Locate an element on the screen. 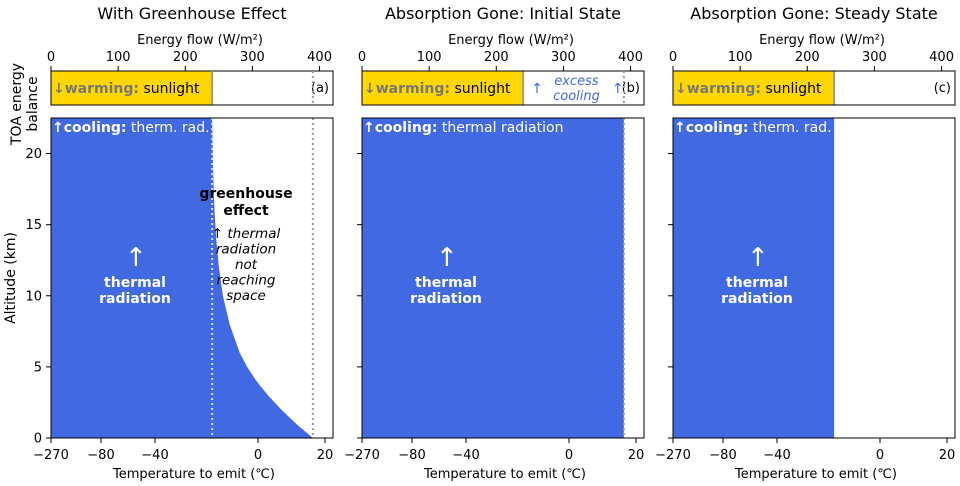 The height and width of the screenshot is (486, 960). panel-tag: (a) is located at coordinates (320, 88).